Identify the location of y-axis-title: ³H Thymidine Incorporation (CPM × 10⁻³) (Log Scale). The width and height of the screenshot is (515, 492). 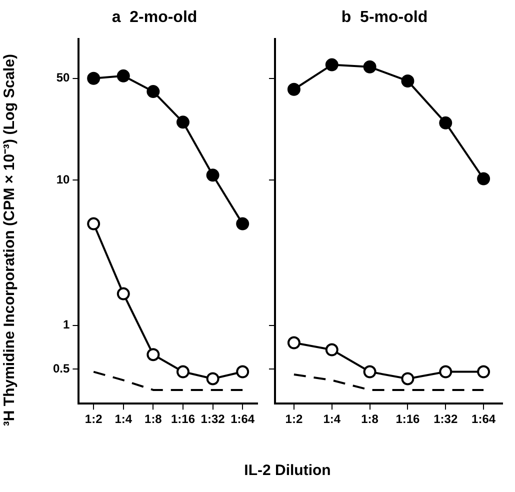
(9, 240).